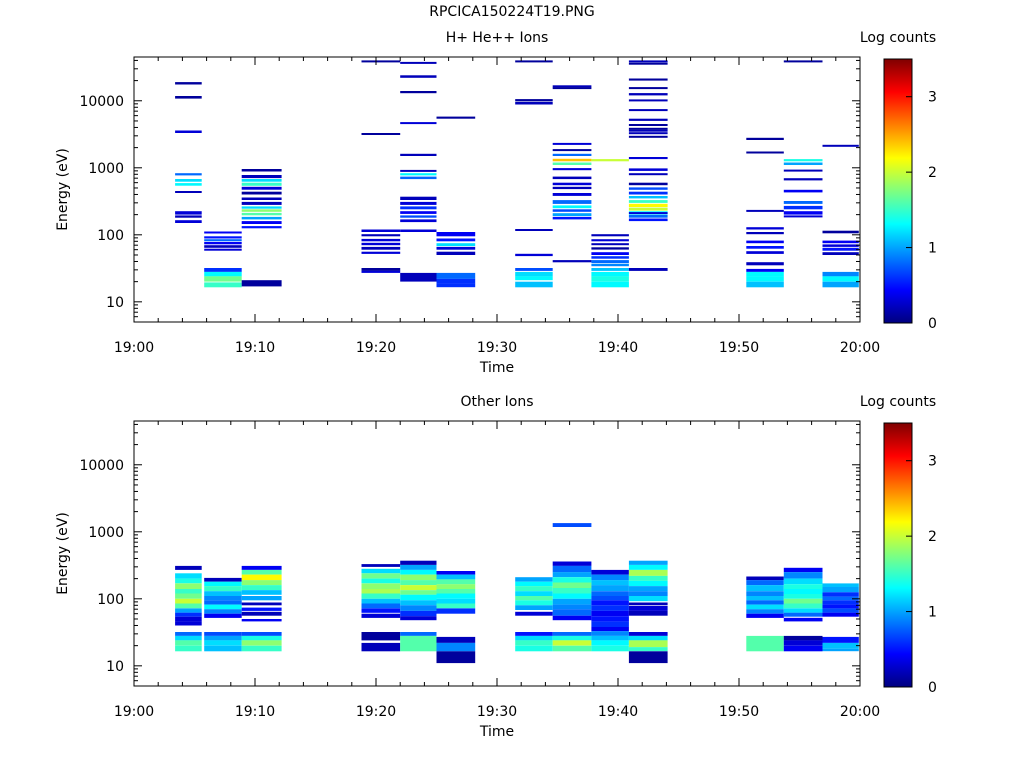  Describe the element at coordinates (106, 533) in the screenshot. I see `y-tick-label: 1000` at that location.